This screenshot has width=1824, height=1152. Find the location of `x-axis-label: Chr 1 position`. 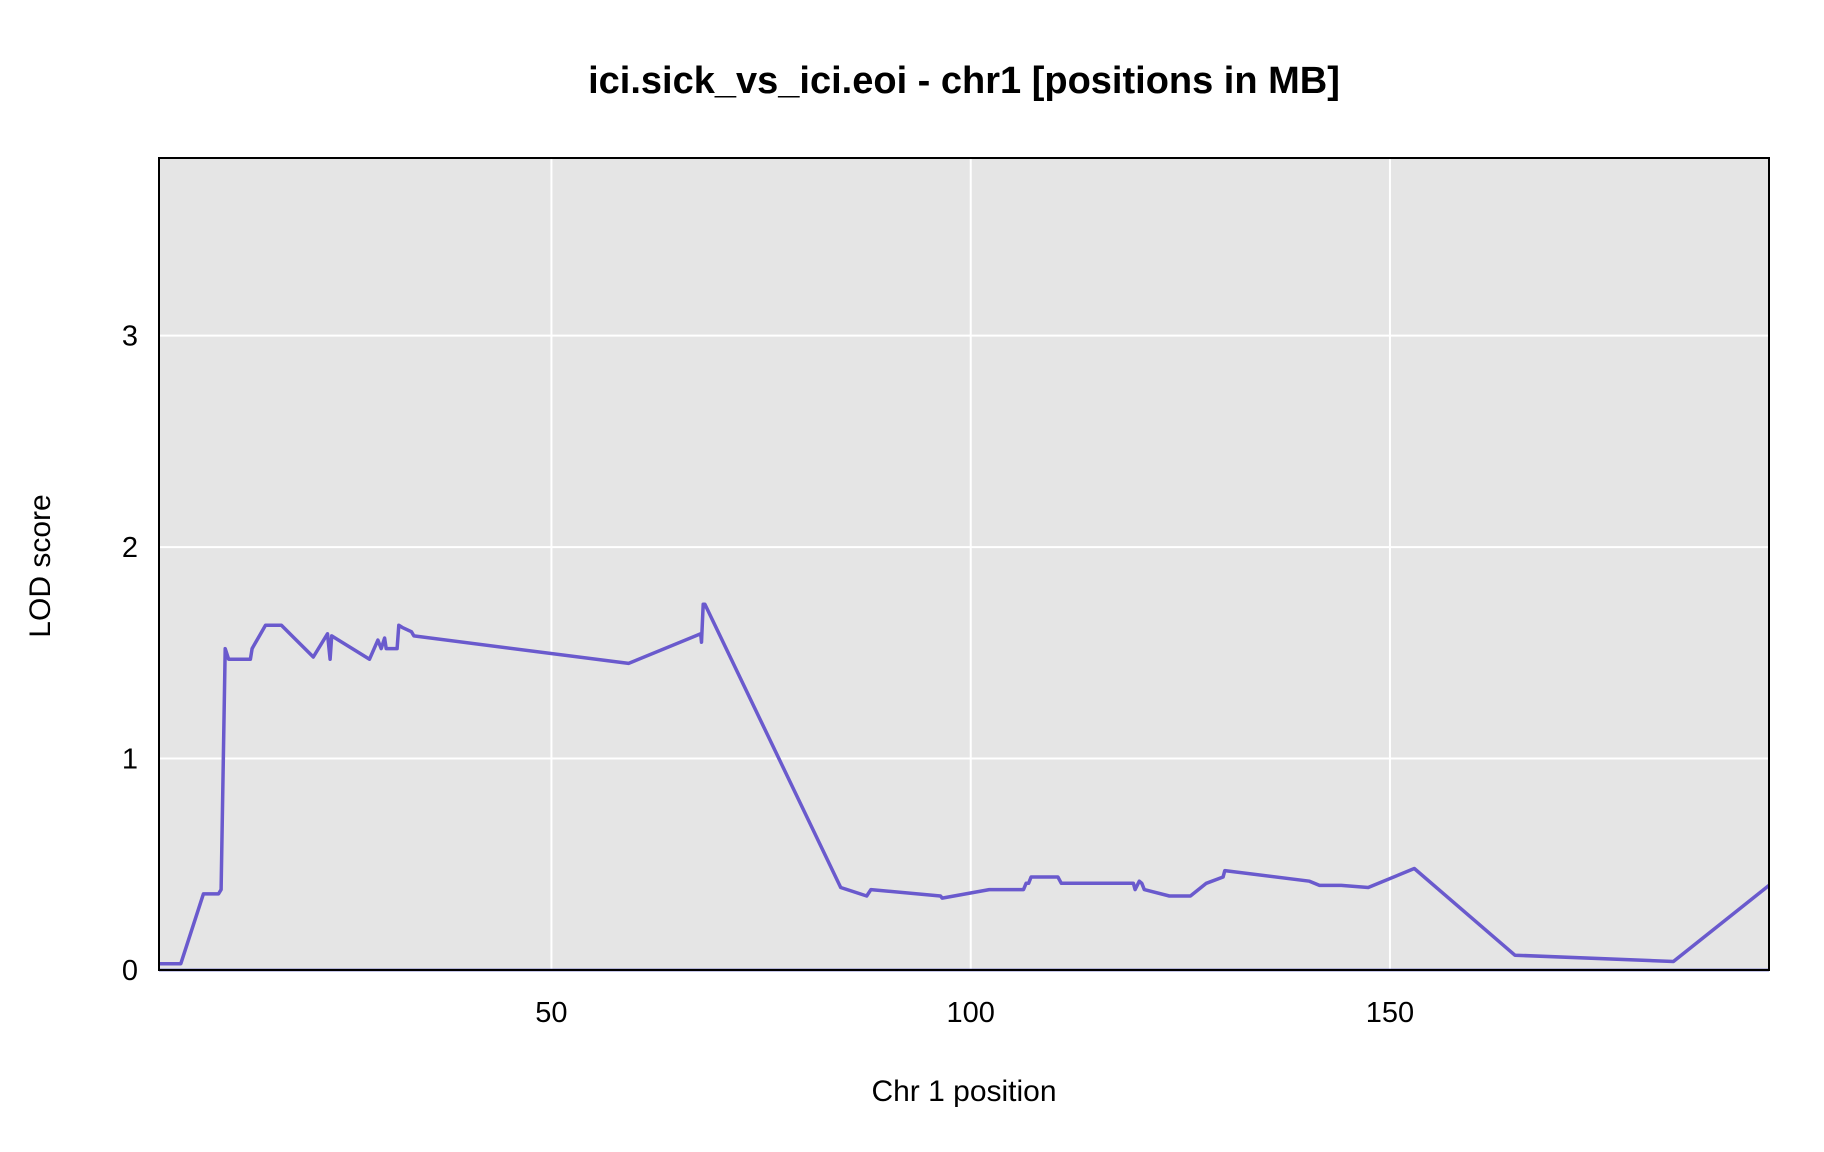

x-axis-label: Chr 1 position is located at coordinates (963, 1091).